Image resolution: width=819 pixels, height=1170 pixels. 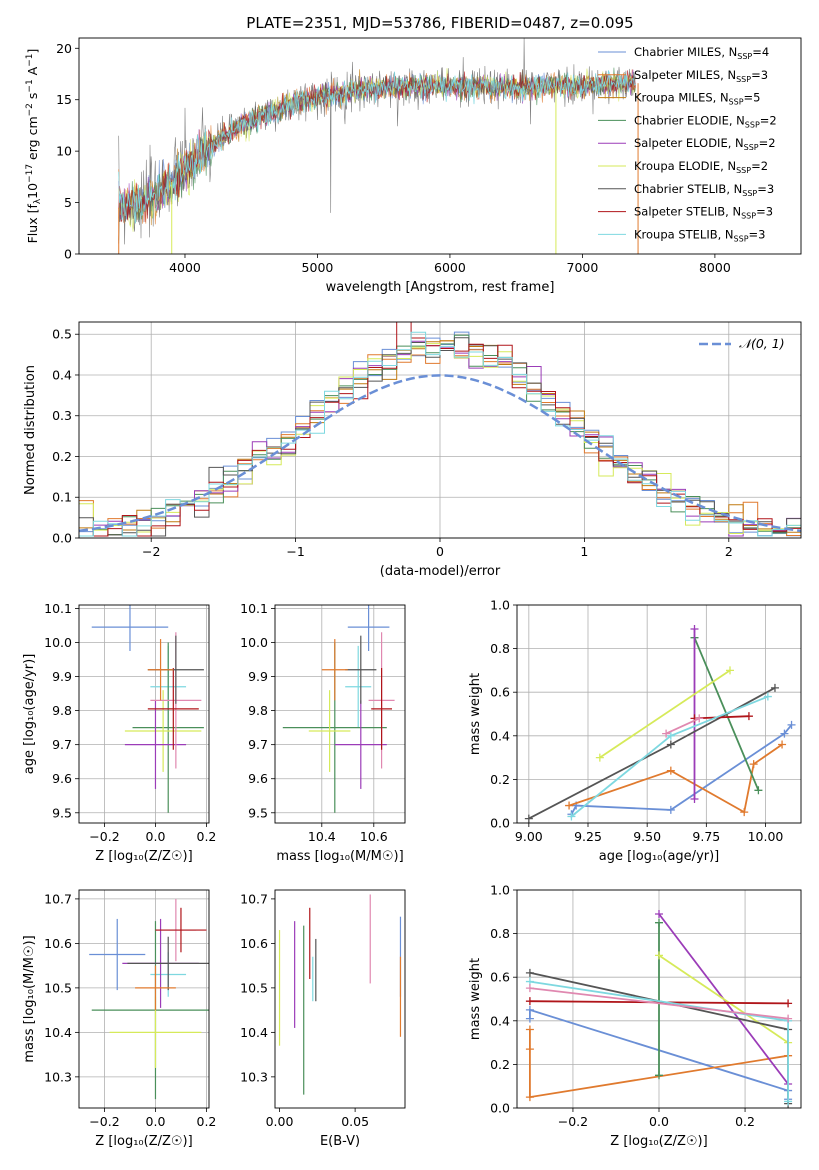 What do you see at coordinates (68, 254) in the screenshot?
I see `y-tick-label: 0` at bounding box center [68, 254].